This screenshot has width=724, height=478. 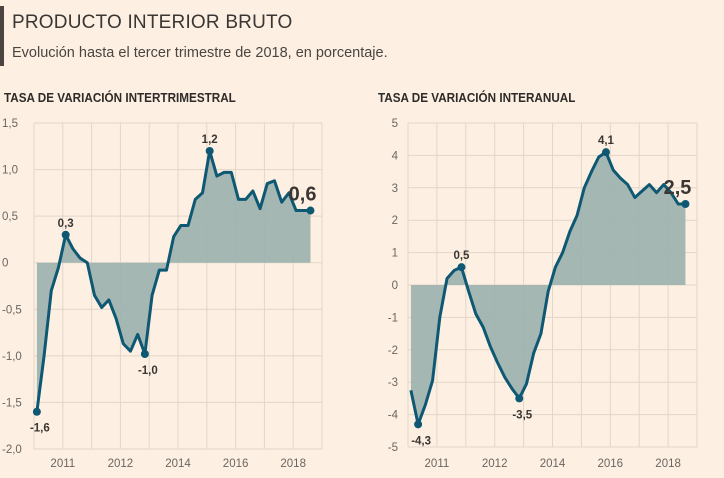 What do you see at coordinates (12, 403) in the screenshot?
I see `y-tick-label: -1,5` at bounding box center [12, 403].